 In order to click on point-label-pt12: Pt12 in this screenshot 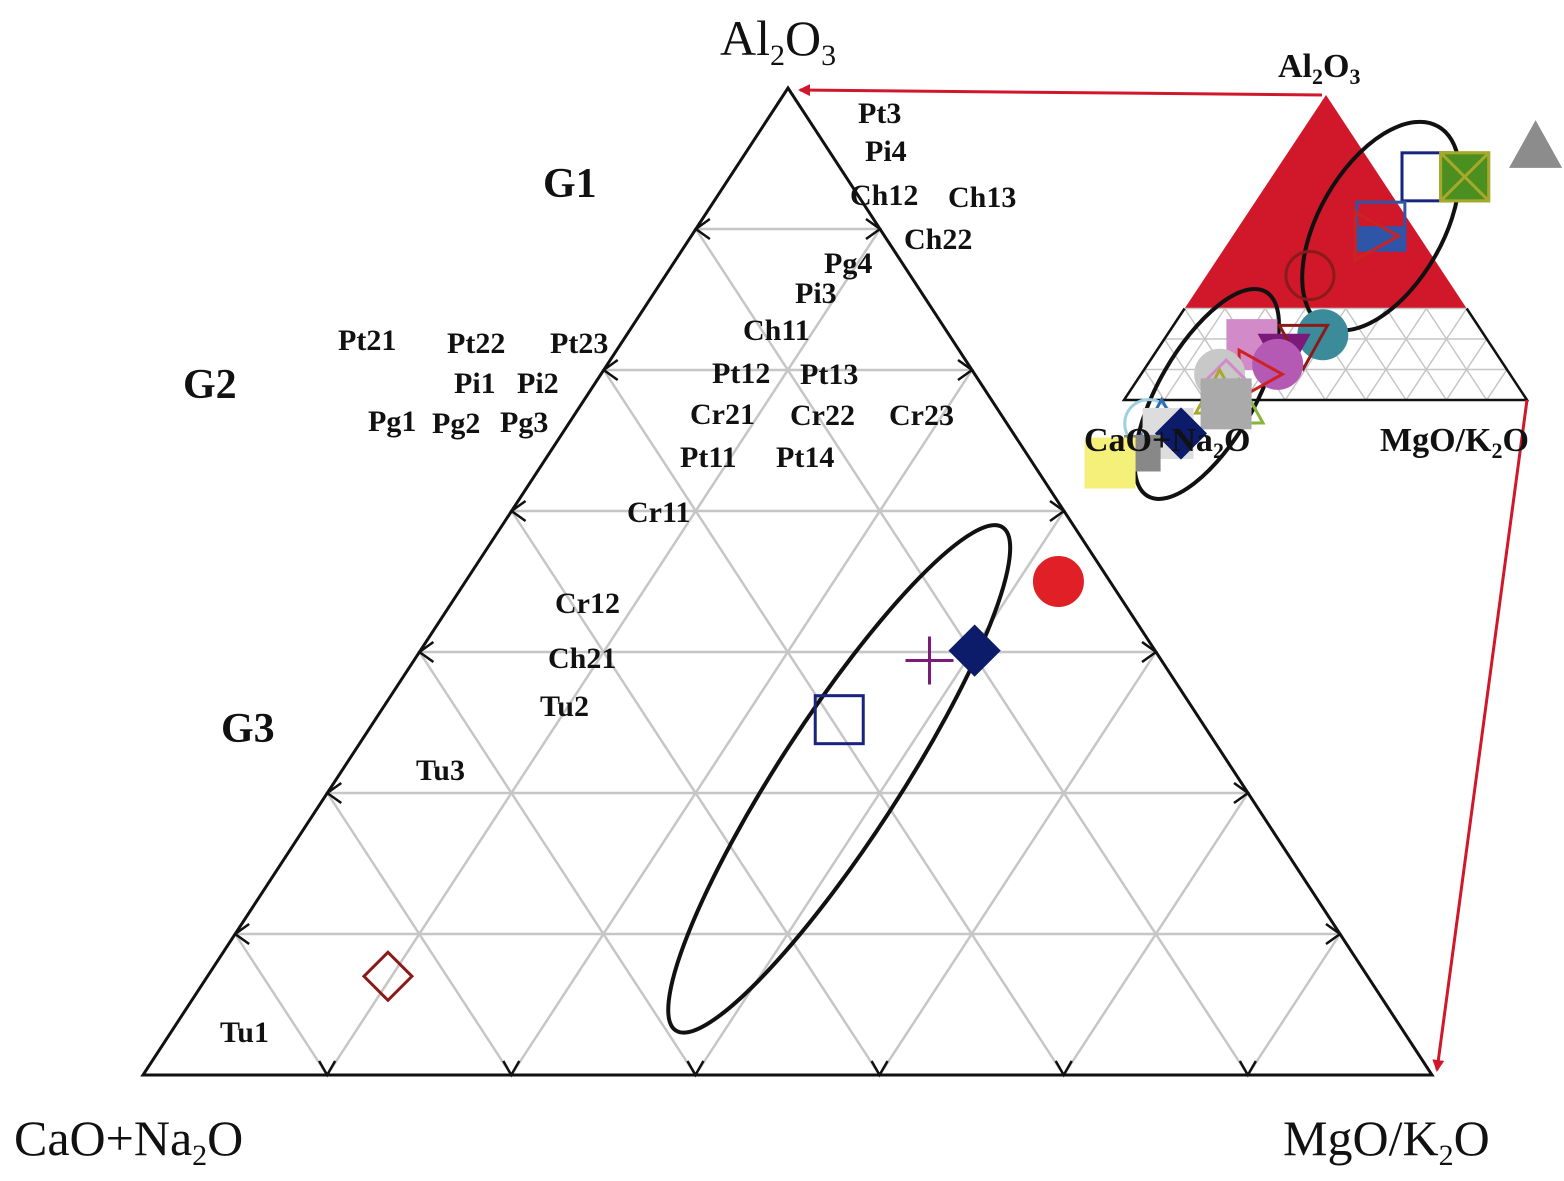, I will do `click(741, 373)`.